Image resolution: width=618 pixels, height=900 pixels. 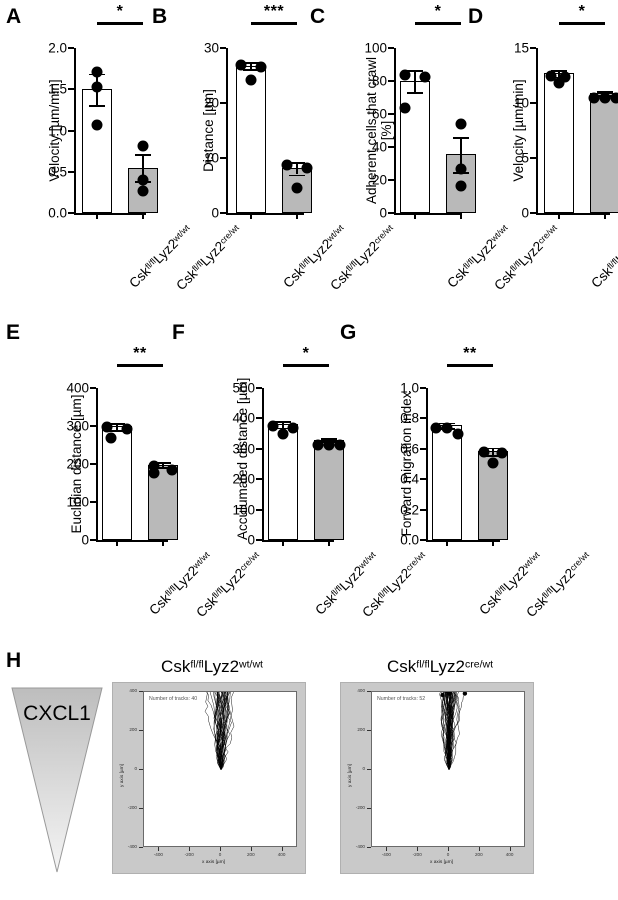 I want to click on panel-letter-h: H, so click(x=14, y=660).